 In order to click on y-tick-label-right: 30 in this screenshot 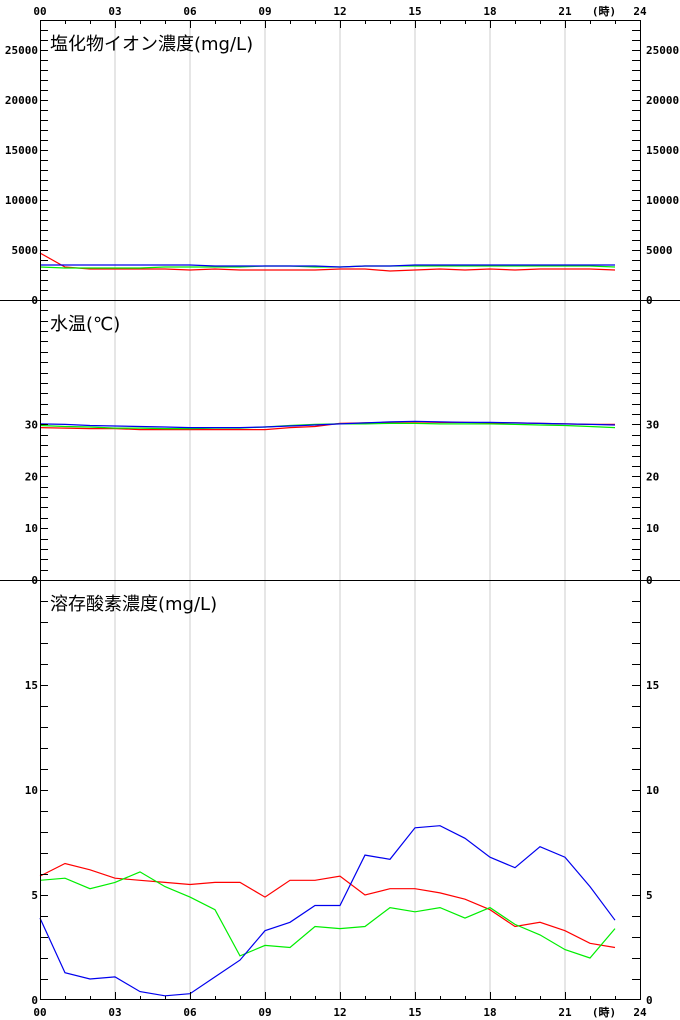, I will do `click(652, 424)`.